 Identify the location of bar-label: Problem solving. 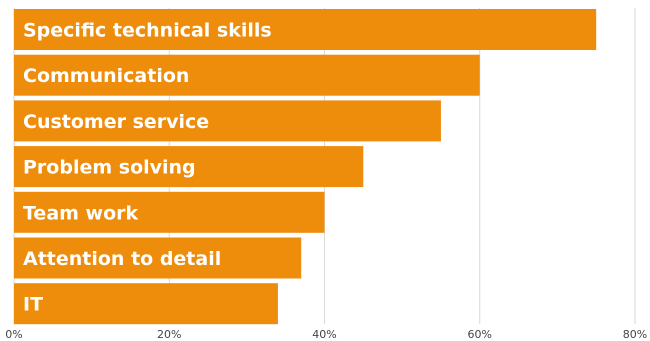
(109, 168).